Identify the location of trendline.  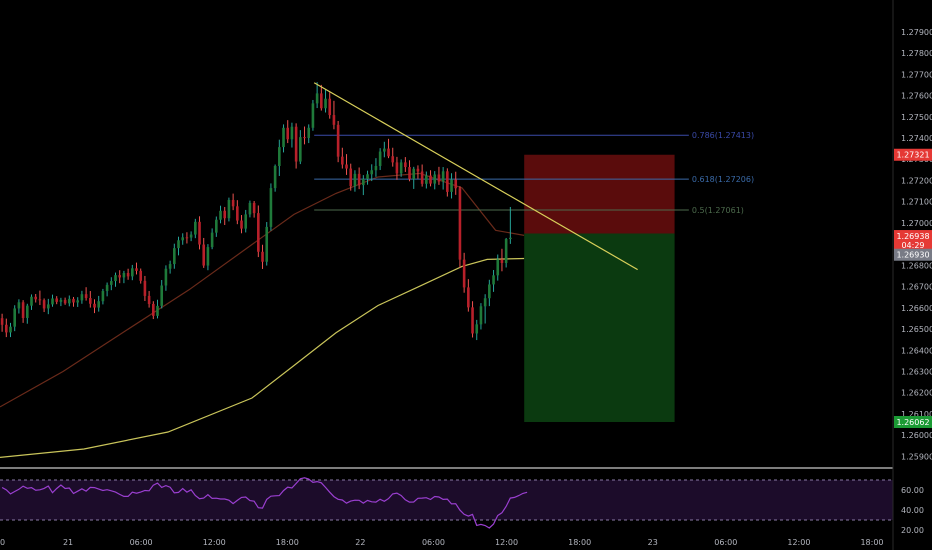
(475, 176).